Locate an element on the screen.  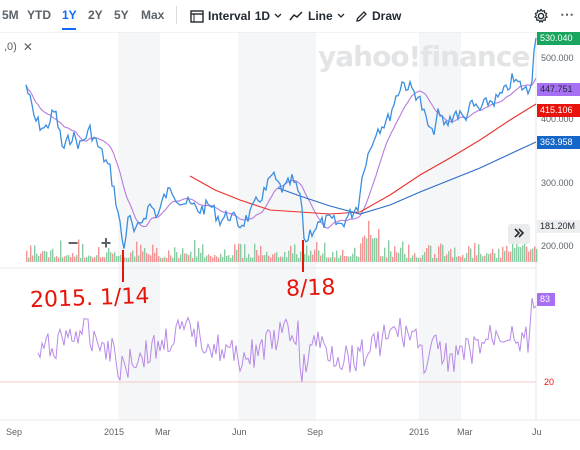
range-1y: 1Y is located at coordinates (69, 15).